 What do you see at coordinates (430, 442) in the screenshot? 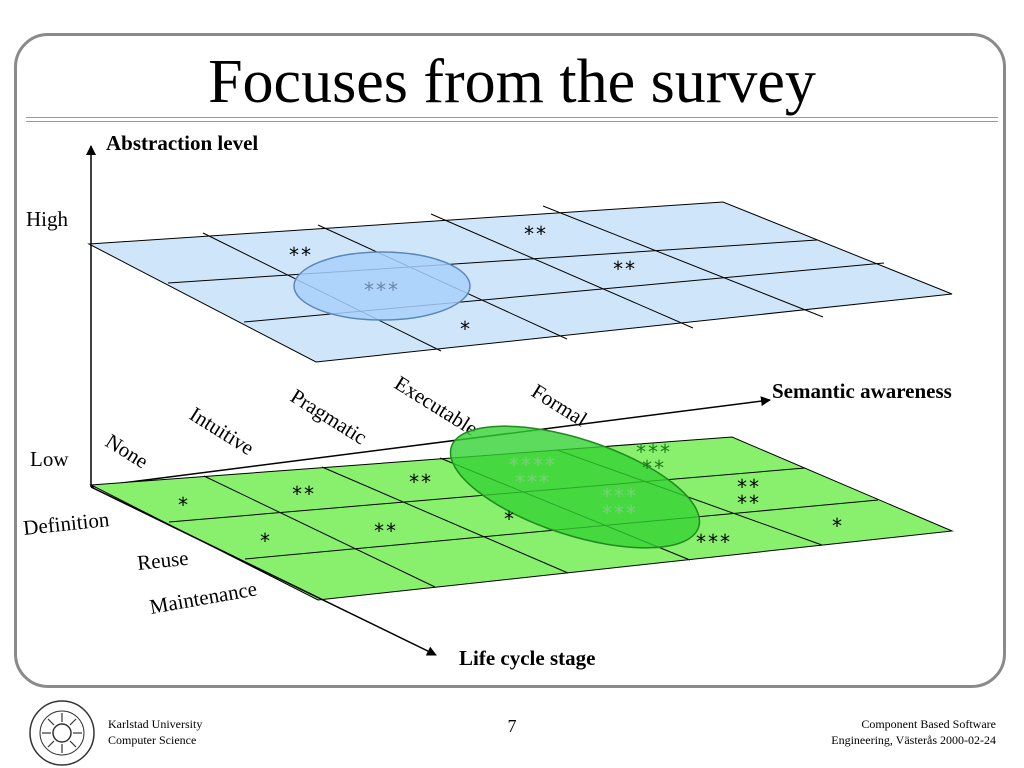
I see `semantic-axis` at bounding box center [430, 442].